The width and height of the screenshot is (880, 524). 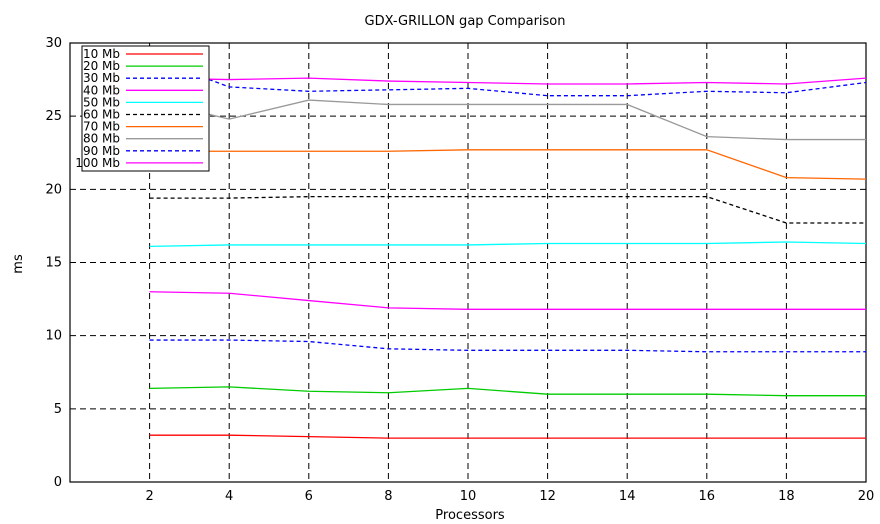 What do you see at coordinates (101, 102) in the screenshot?
I see `legend-label: 50 Mb` at bounding box center [101, 102].